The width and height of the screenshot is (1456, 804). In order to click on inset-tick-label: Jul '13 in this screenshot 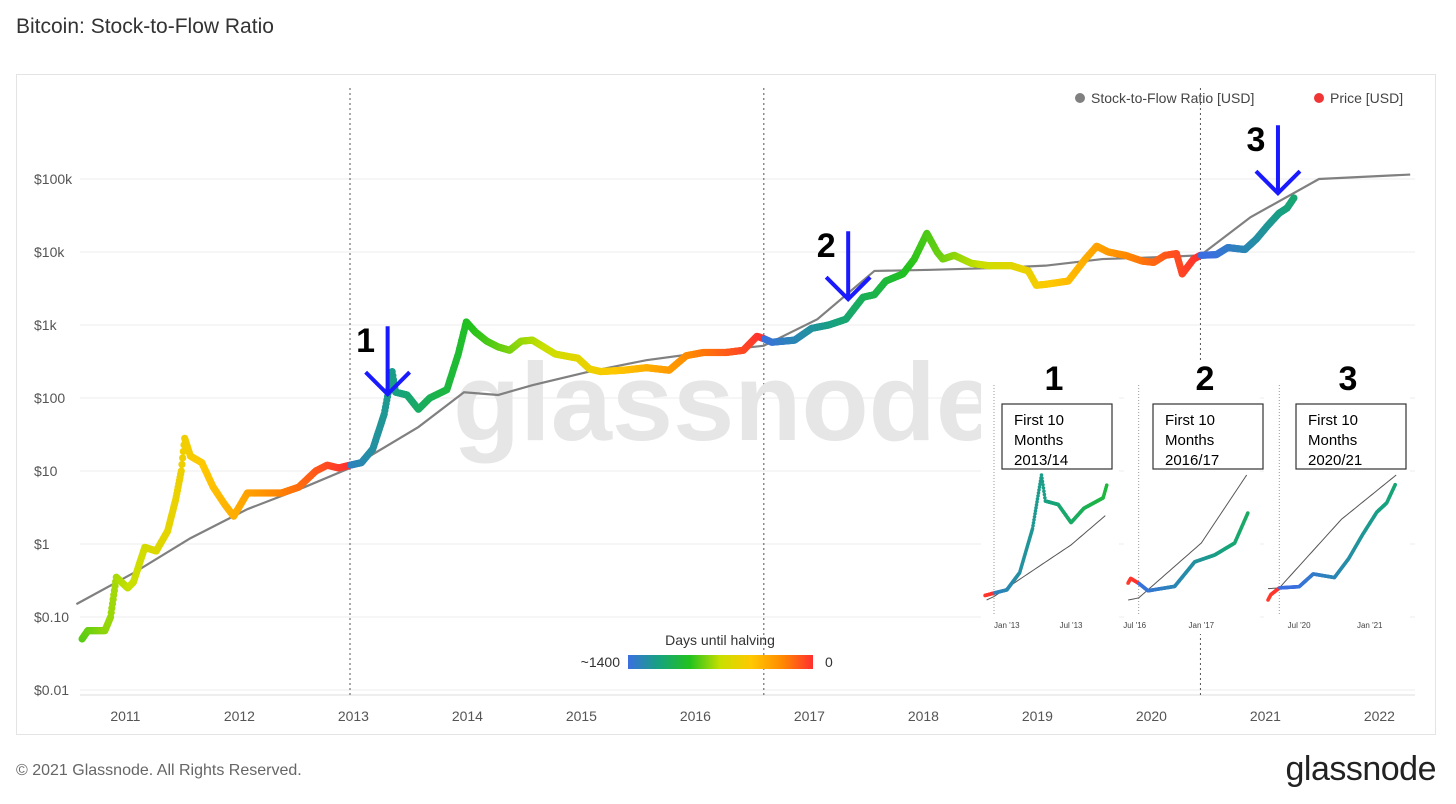, I will do `click(1071, 625)`.